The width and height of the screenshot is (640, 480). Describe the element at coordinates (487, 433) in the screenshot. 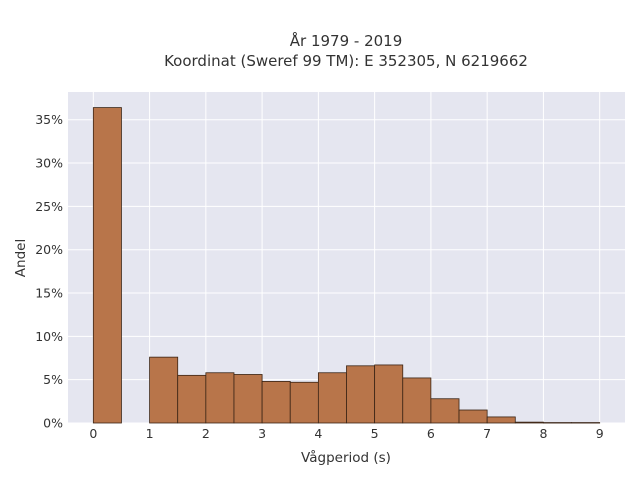

I see `x-tick-label: 7` at that location.